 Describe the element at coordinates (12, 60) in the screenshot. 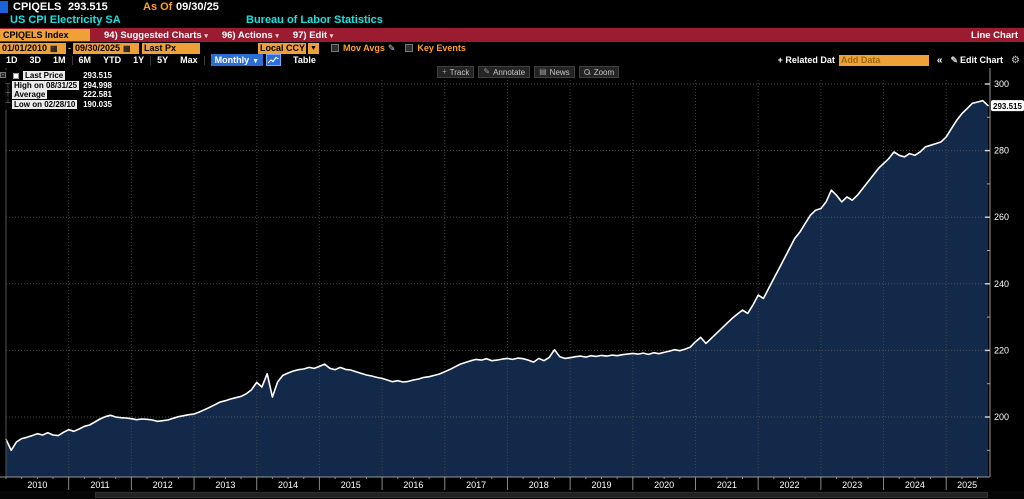

I see `range-tab-1d: 1D` at that location.